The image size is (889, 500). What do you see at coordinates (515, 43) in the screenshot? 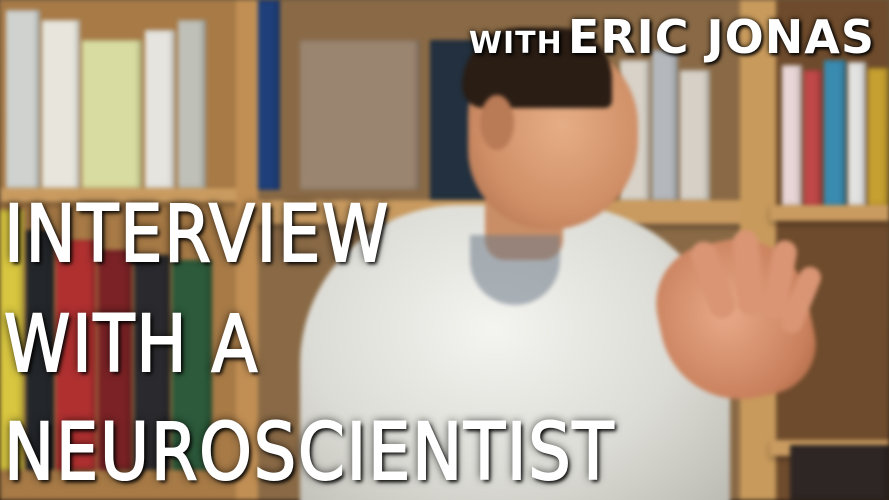
I see `with-word: WITH` at bounding box center [515, 43].